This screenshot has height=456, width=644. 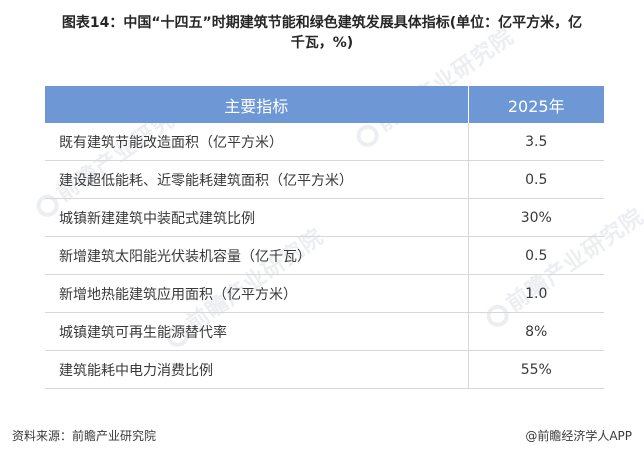 I want to click on indicator-cell: 城镇新建建筑中装配式建筑比例, so click(x=257, y=217).